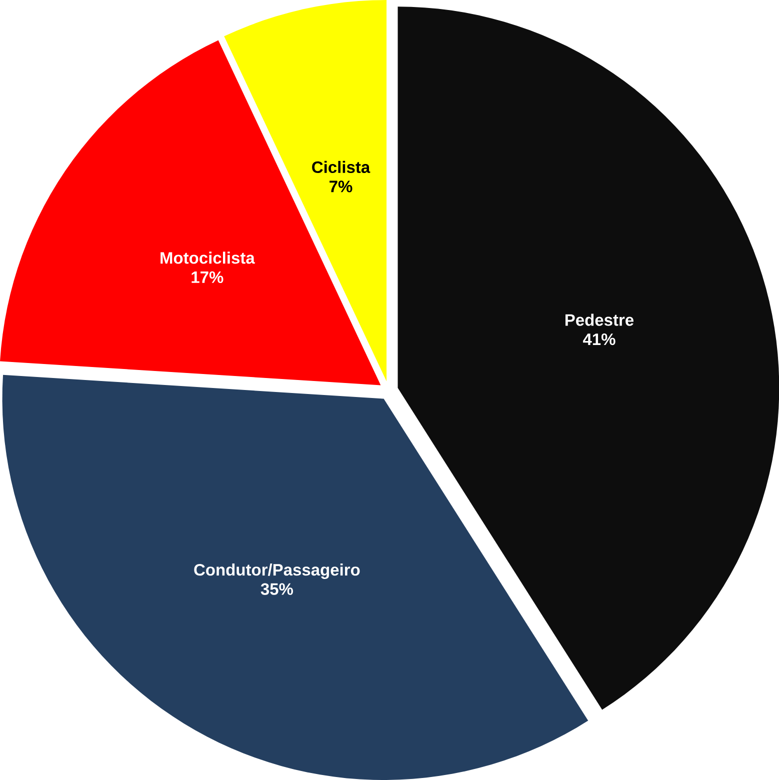  What do you see at coordinates (599, 320) in the screenshot?
I see `slice-label: Pedestre` at bounding box center [599, 320].